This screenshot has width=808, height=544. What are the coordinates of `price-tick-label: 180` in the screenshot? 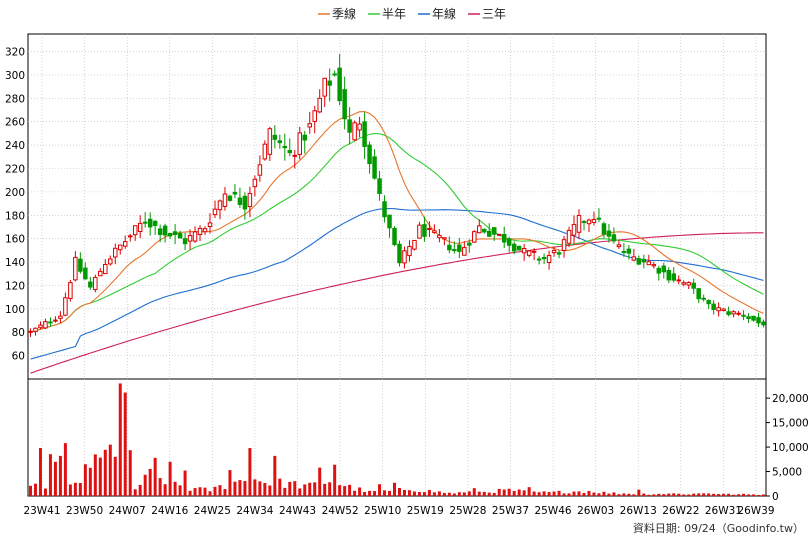 It's located at (15, 216).